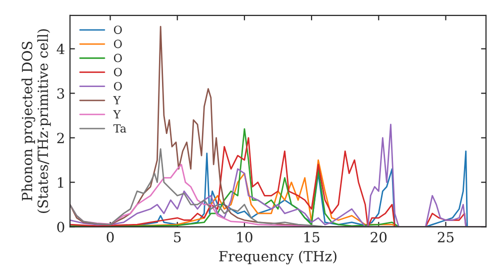 This screenshot has width=500, height=280. I want to click on legend-label: Ta, so click(119, 128).